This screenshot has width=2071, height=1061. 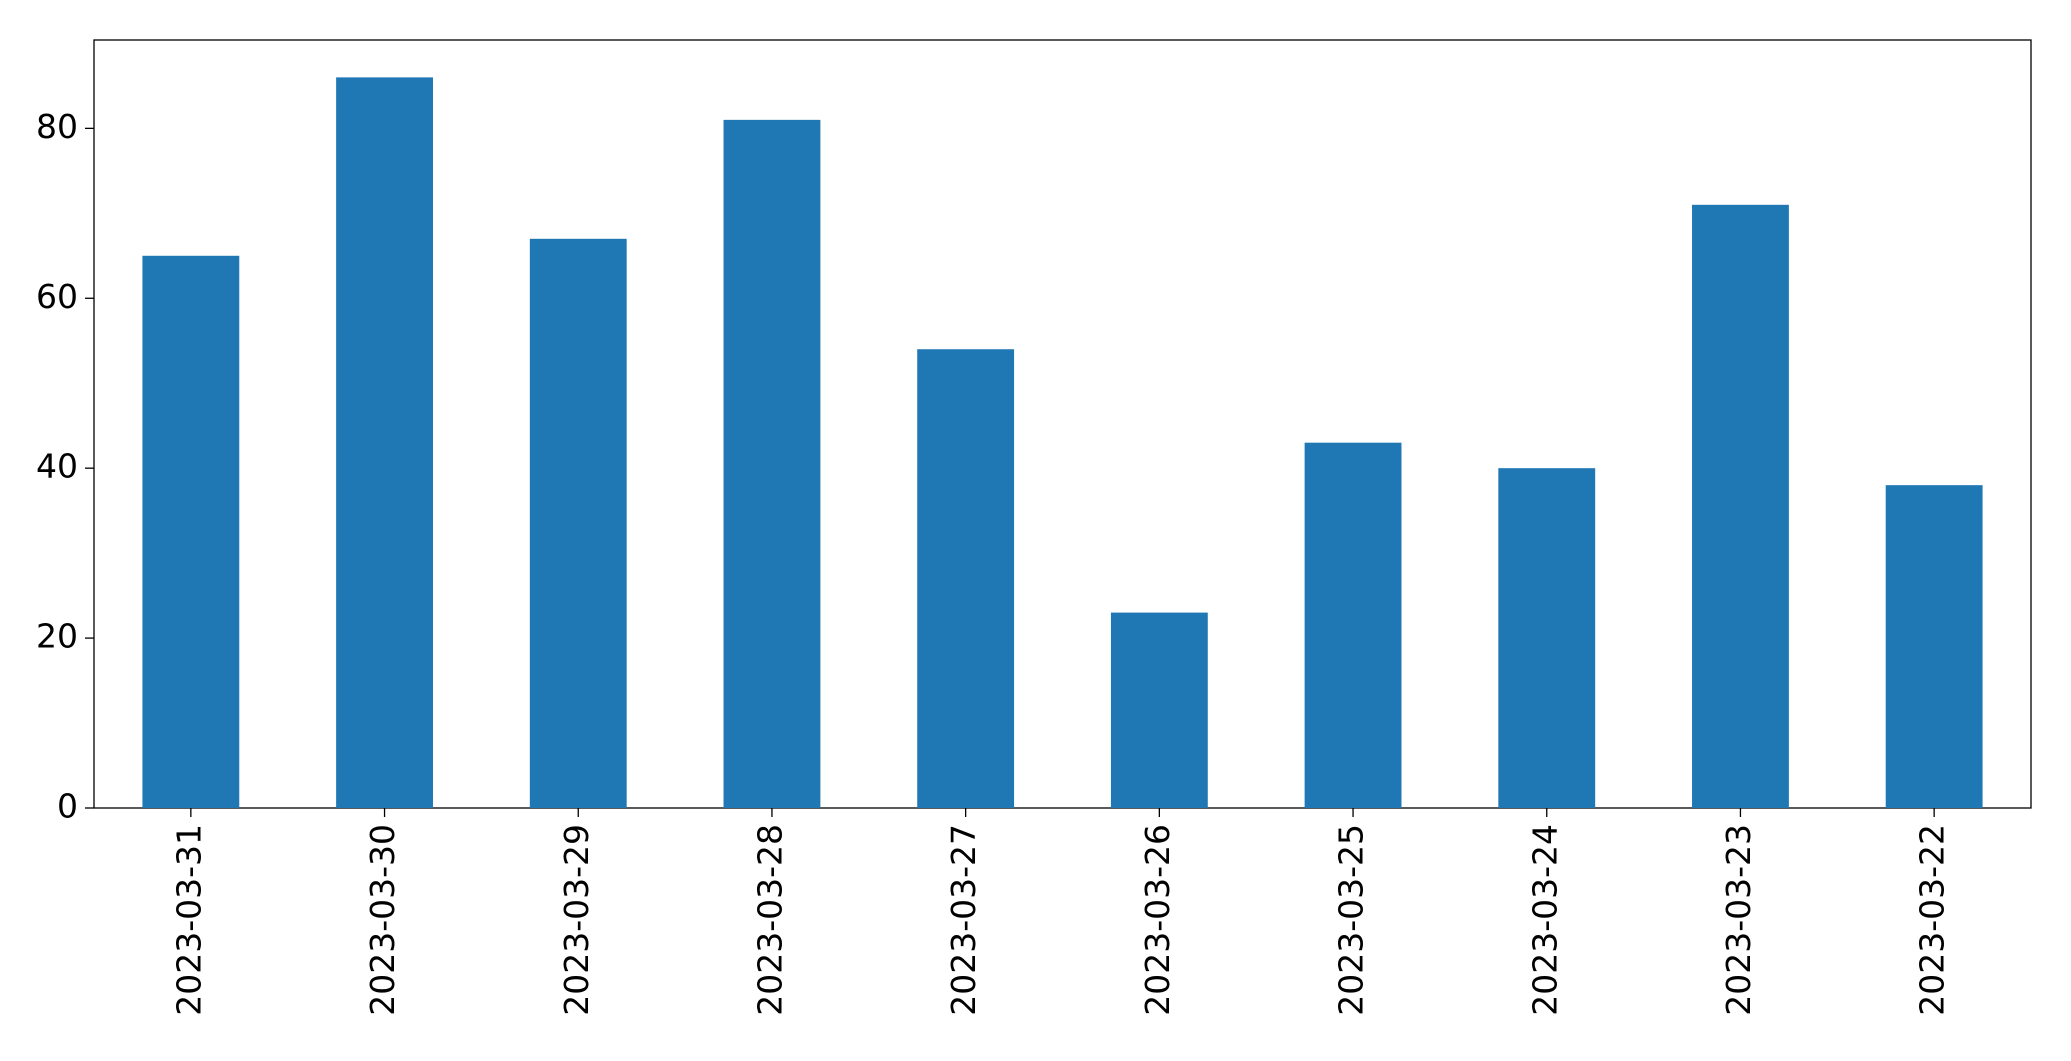 I want to click on y-tick-label: 80, so click(x=57, y=126).